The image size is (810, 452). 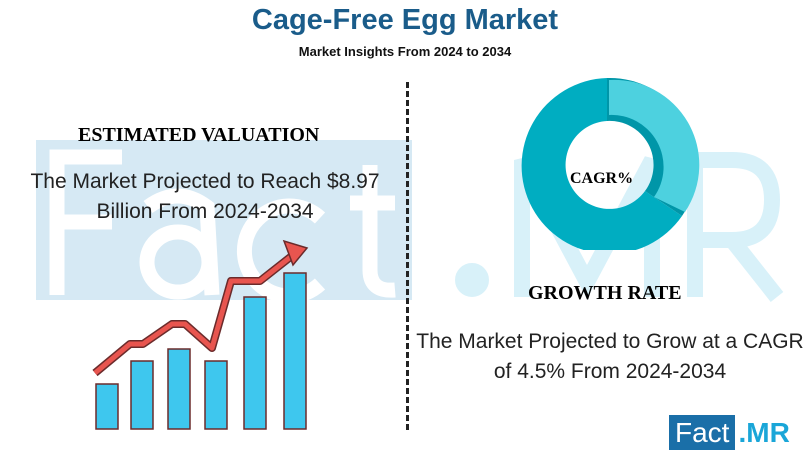 What do you see at coordinates (295, 253) in the screenshot?
I see `arrow-head-icon` at bounding box center [295, 253].